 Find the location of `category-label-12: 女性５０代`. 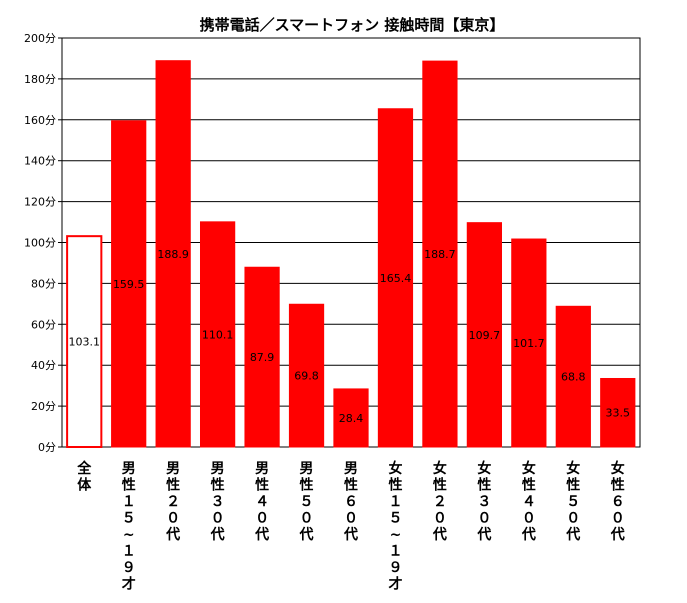

category-label-12: 女性５０代 is located at coordinates (572, 501).